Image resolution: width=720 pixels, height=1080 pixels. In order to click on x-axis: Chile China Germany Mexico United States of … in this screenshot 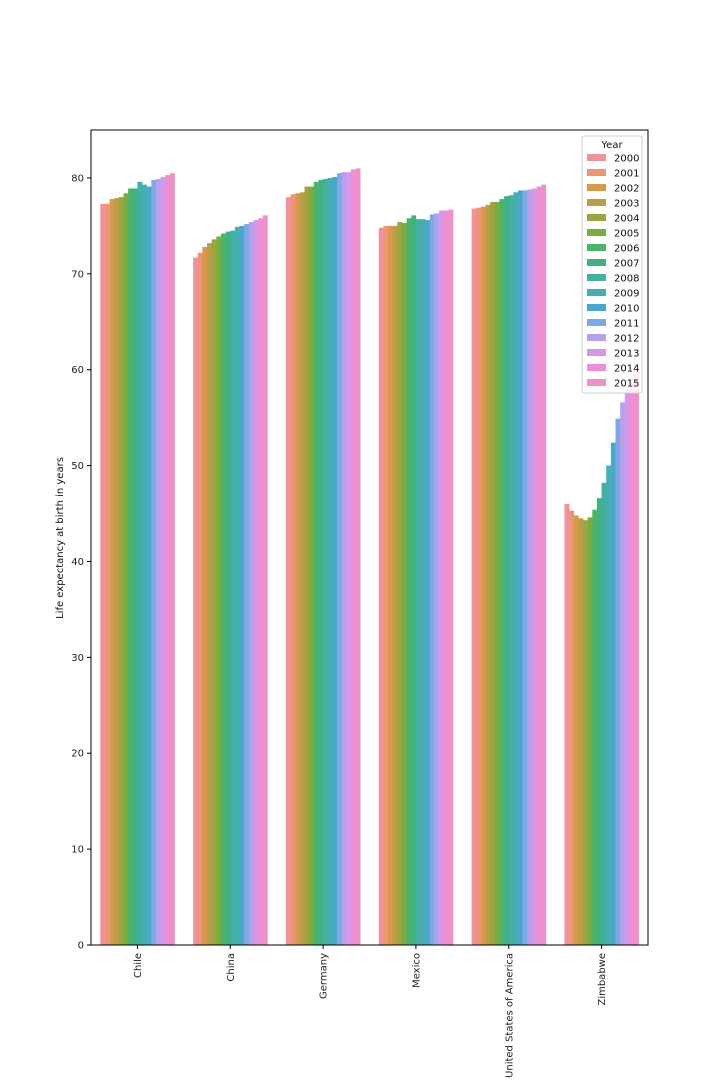, I will do `click(370, 1011)`.